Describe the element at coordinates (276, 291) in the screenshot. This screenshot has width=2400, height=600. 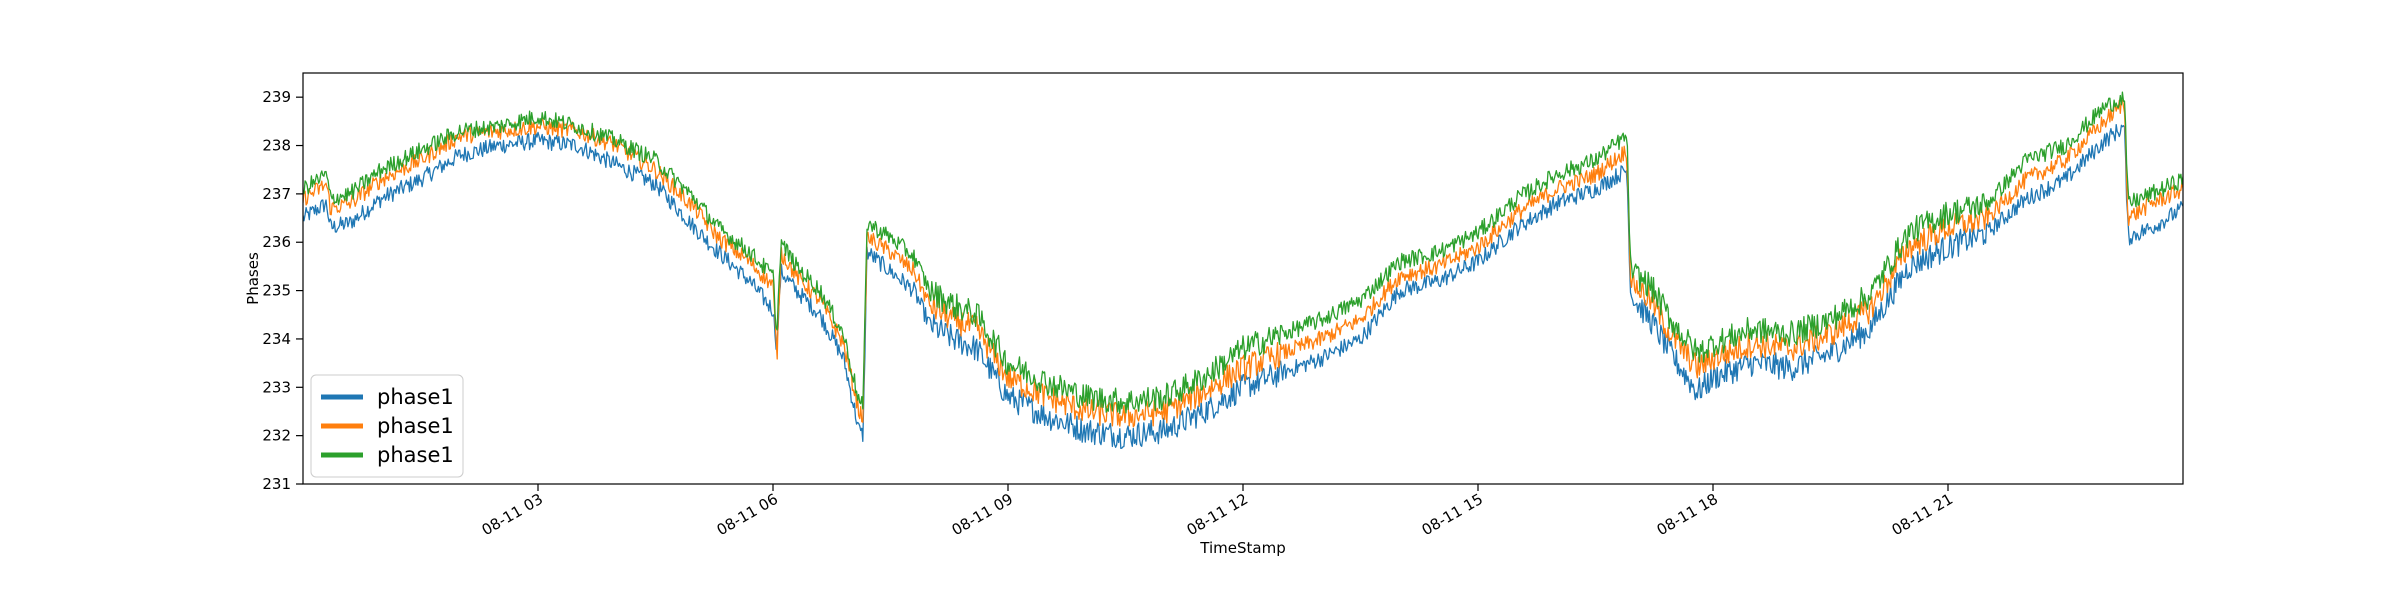
I see `y-tick-label: 235` at that location.